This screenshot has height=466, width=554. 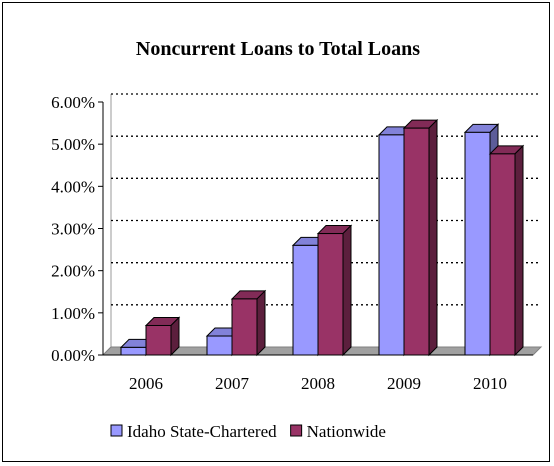 I want to click on x-tick-label: 2010, so click(x=490, y=383).